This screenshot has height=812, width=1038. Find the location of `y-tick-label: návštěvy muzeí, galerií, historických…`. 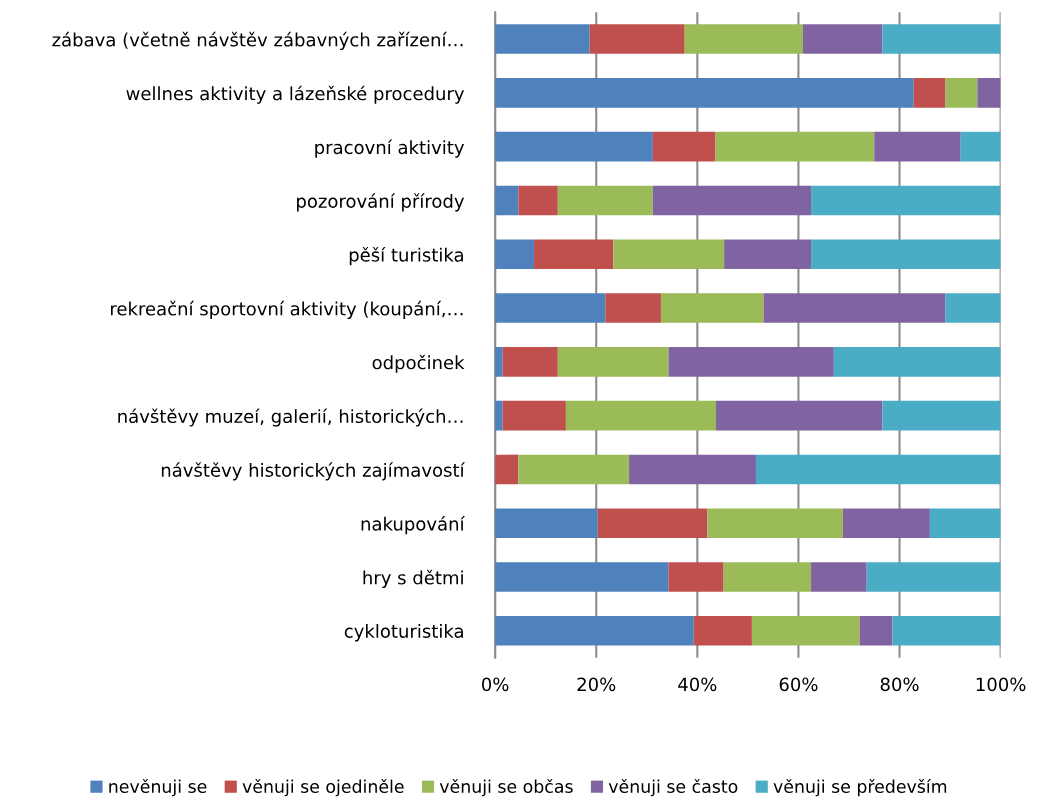

y-tick-label: návštěvy muzeí, galerií, historických… is located at coordinates (290, 417).